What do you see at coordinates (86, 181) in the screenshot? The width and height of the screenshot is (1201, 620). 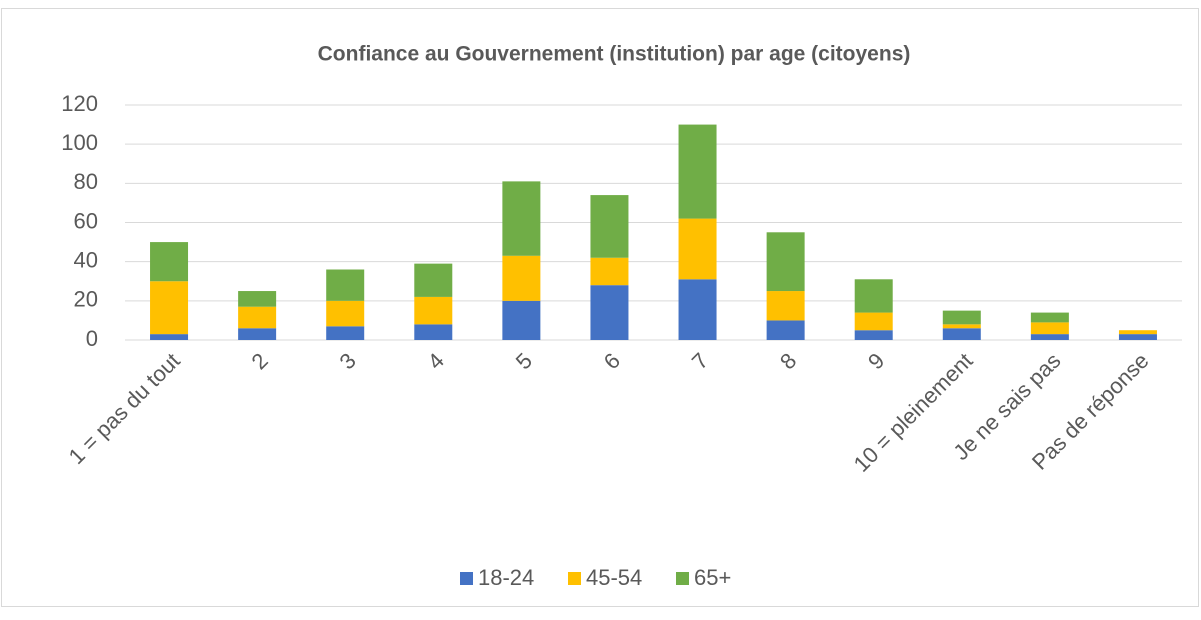 I see `y-tick-label: 80` at bounding box center [86, 181].